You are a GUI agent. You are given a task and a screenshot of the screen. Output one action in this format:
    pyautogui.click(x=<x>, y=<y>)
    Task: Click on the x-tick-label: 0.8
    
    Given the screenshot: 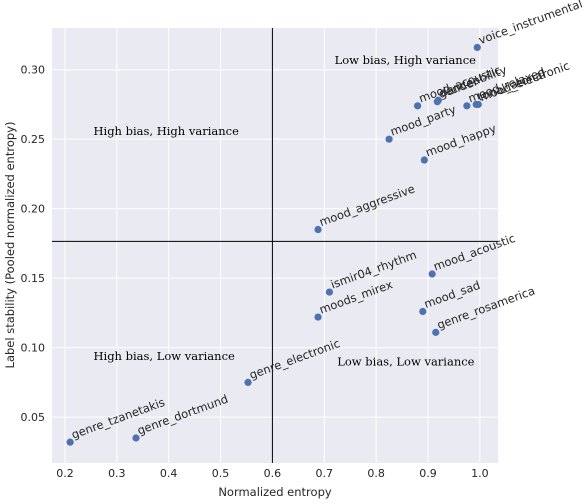 What is the action you would take?
    pyautogui.click(x=376, y=473)
    